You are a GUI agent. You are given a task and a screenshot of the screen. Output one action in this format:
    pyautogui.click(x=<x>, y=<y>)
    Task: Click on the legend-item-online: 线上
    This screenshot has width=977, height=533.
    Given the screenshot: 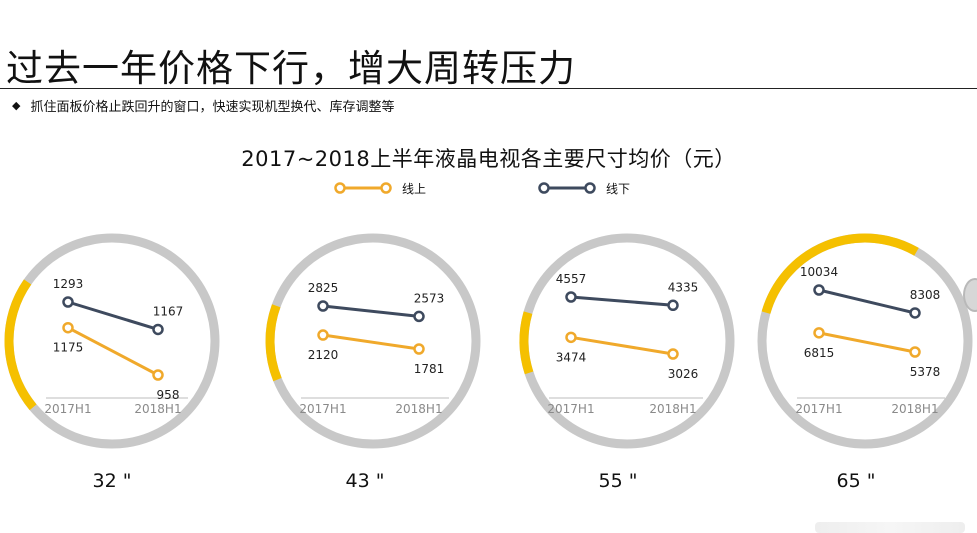 What is the action you would take?
    pyautogui.click(x=380, y=188)
    